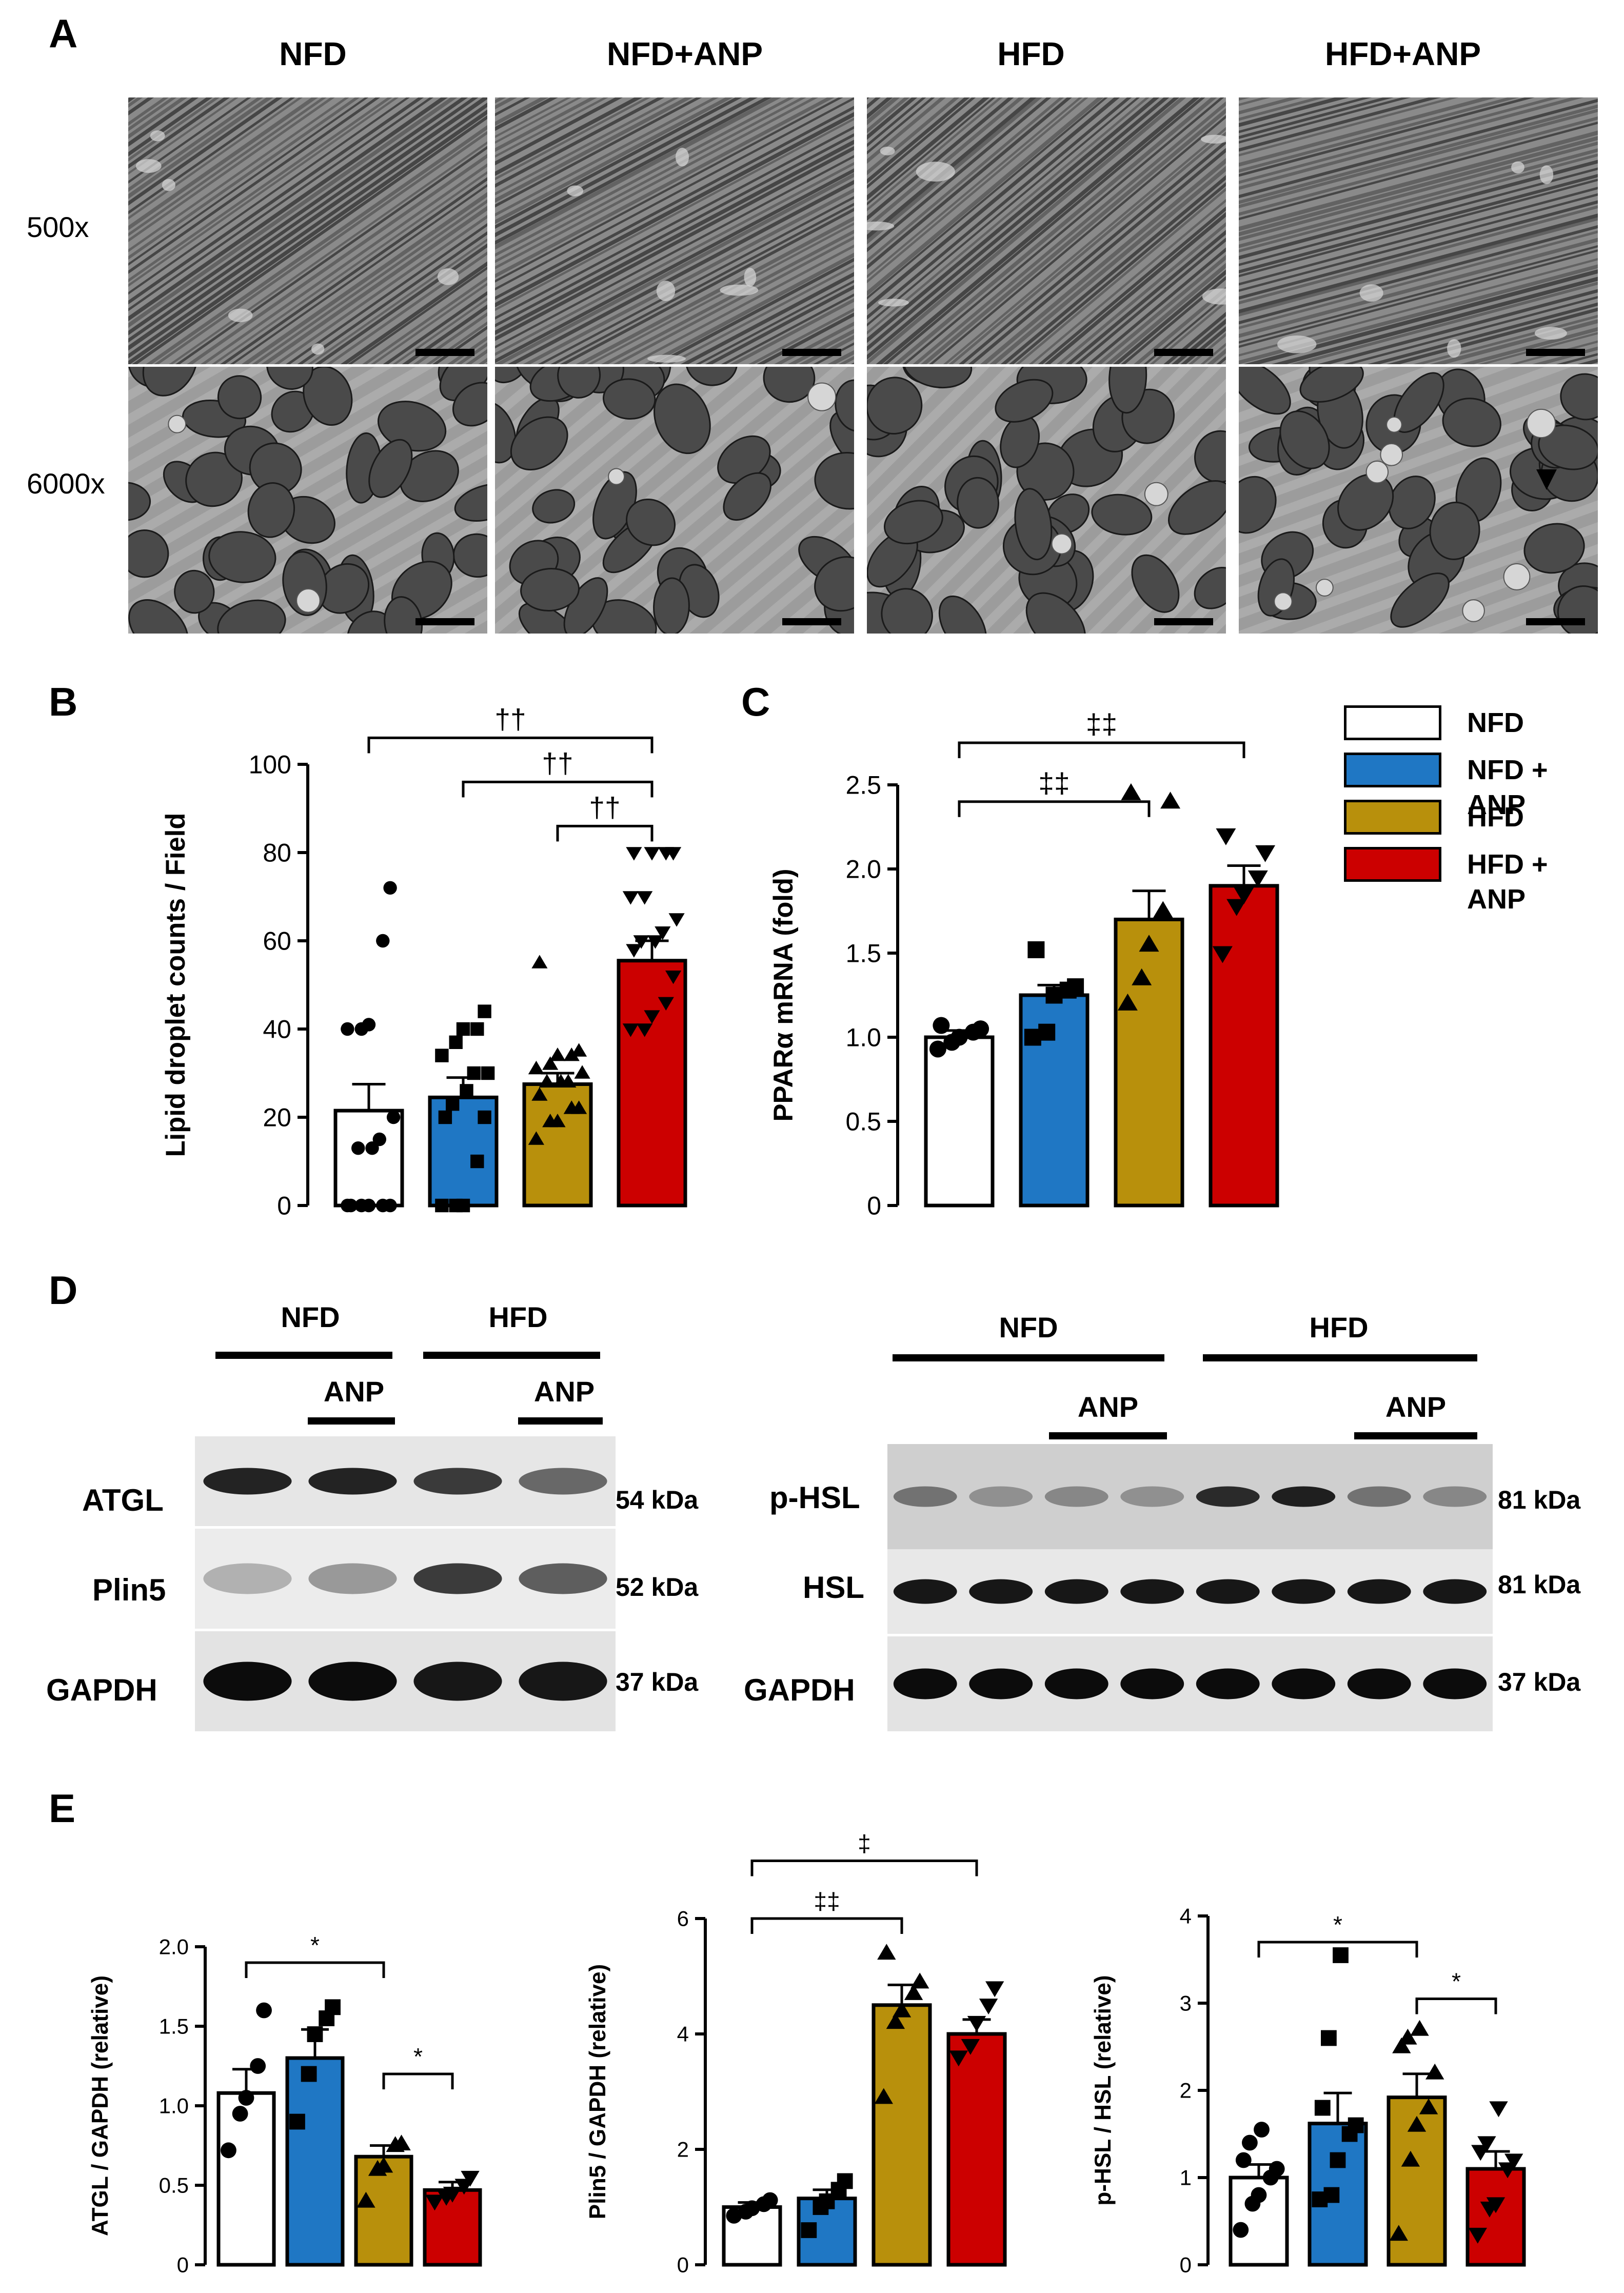 This screenshot has height=2293, width=1624. I want to click on y-axis-label: Lipid droplet counts / Field, so click(176, 985).